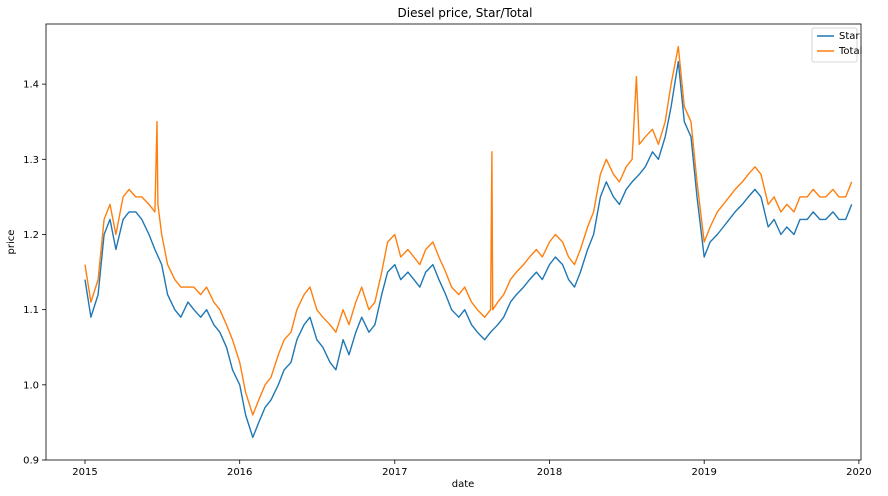 The width and height of the screenshot is (888, 496). Describe the element at coordinates (849, 36) in the screenshot. I see `legend-label-star: Star` at that location.